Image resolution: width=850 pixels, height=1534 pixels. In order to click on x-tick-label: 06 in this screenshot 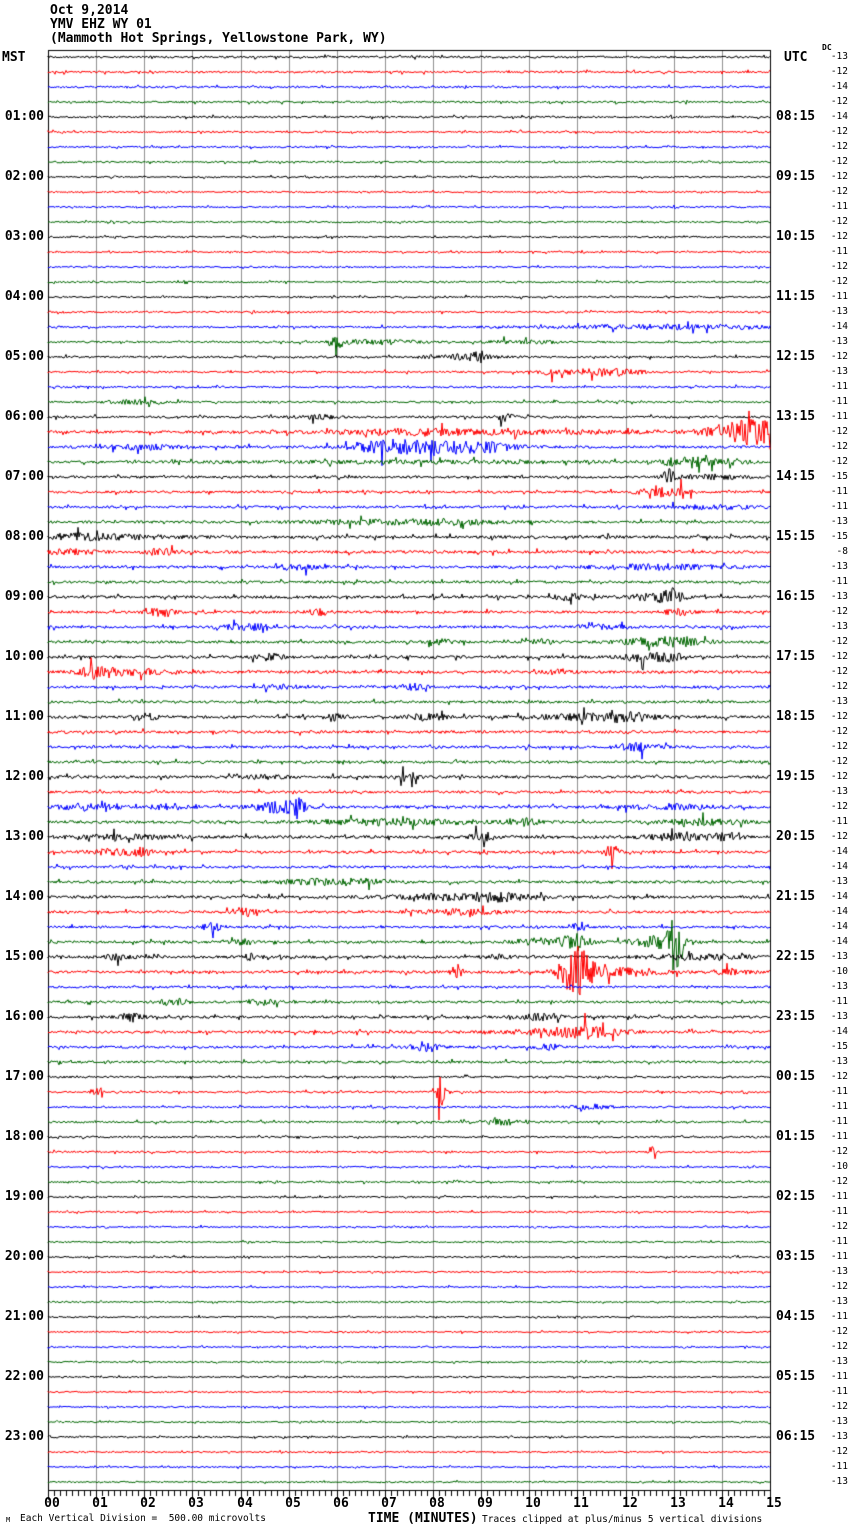, I will do `click(341, 1503)`.